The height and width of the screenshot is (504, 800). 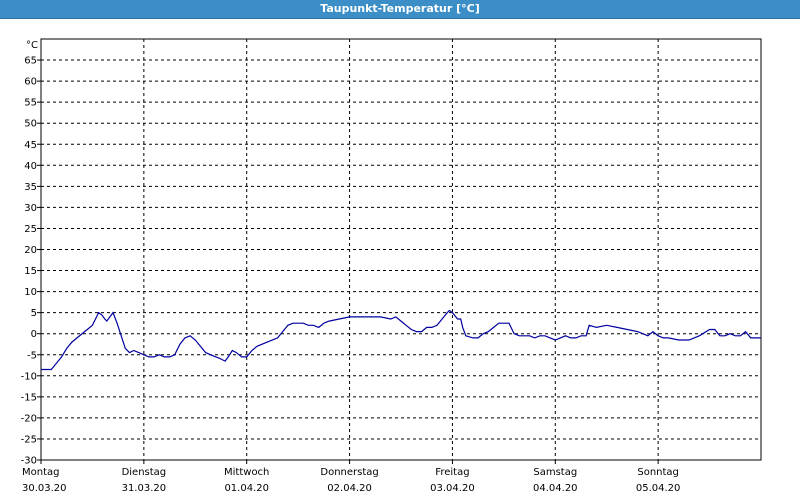 I want to click on x-tick-weekday: Samstag, so click(x=555, y=472).